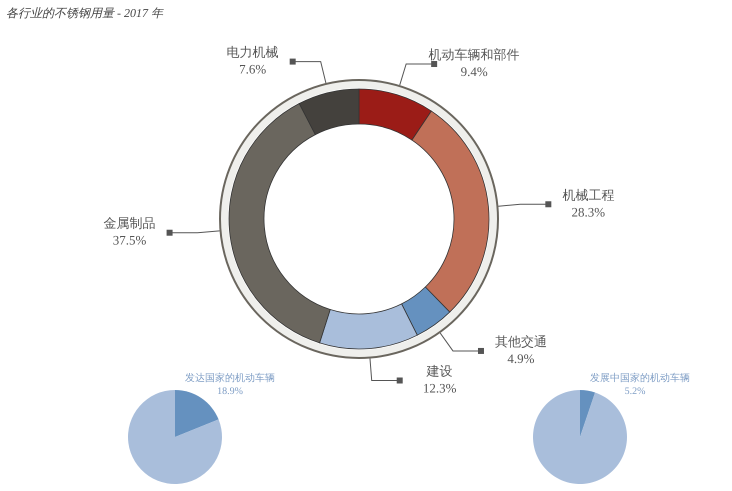 The image size is (732, 491). I want to click on slice-label: 金属制品, so click(130, 223).